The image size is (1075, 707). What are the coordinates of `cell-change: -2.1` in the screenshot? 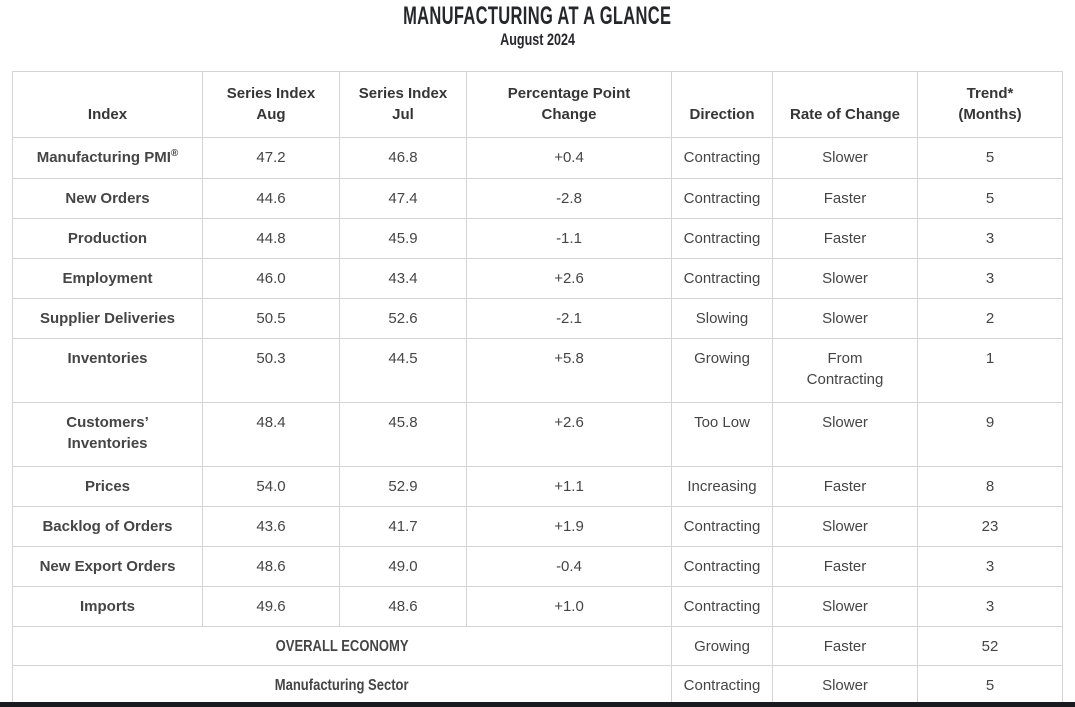 It's located at (569, 318).